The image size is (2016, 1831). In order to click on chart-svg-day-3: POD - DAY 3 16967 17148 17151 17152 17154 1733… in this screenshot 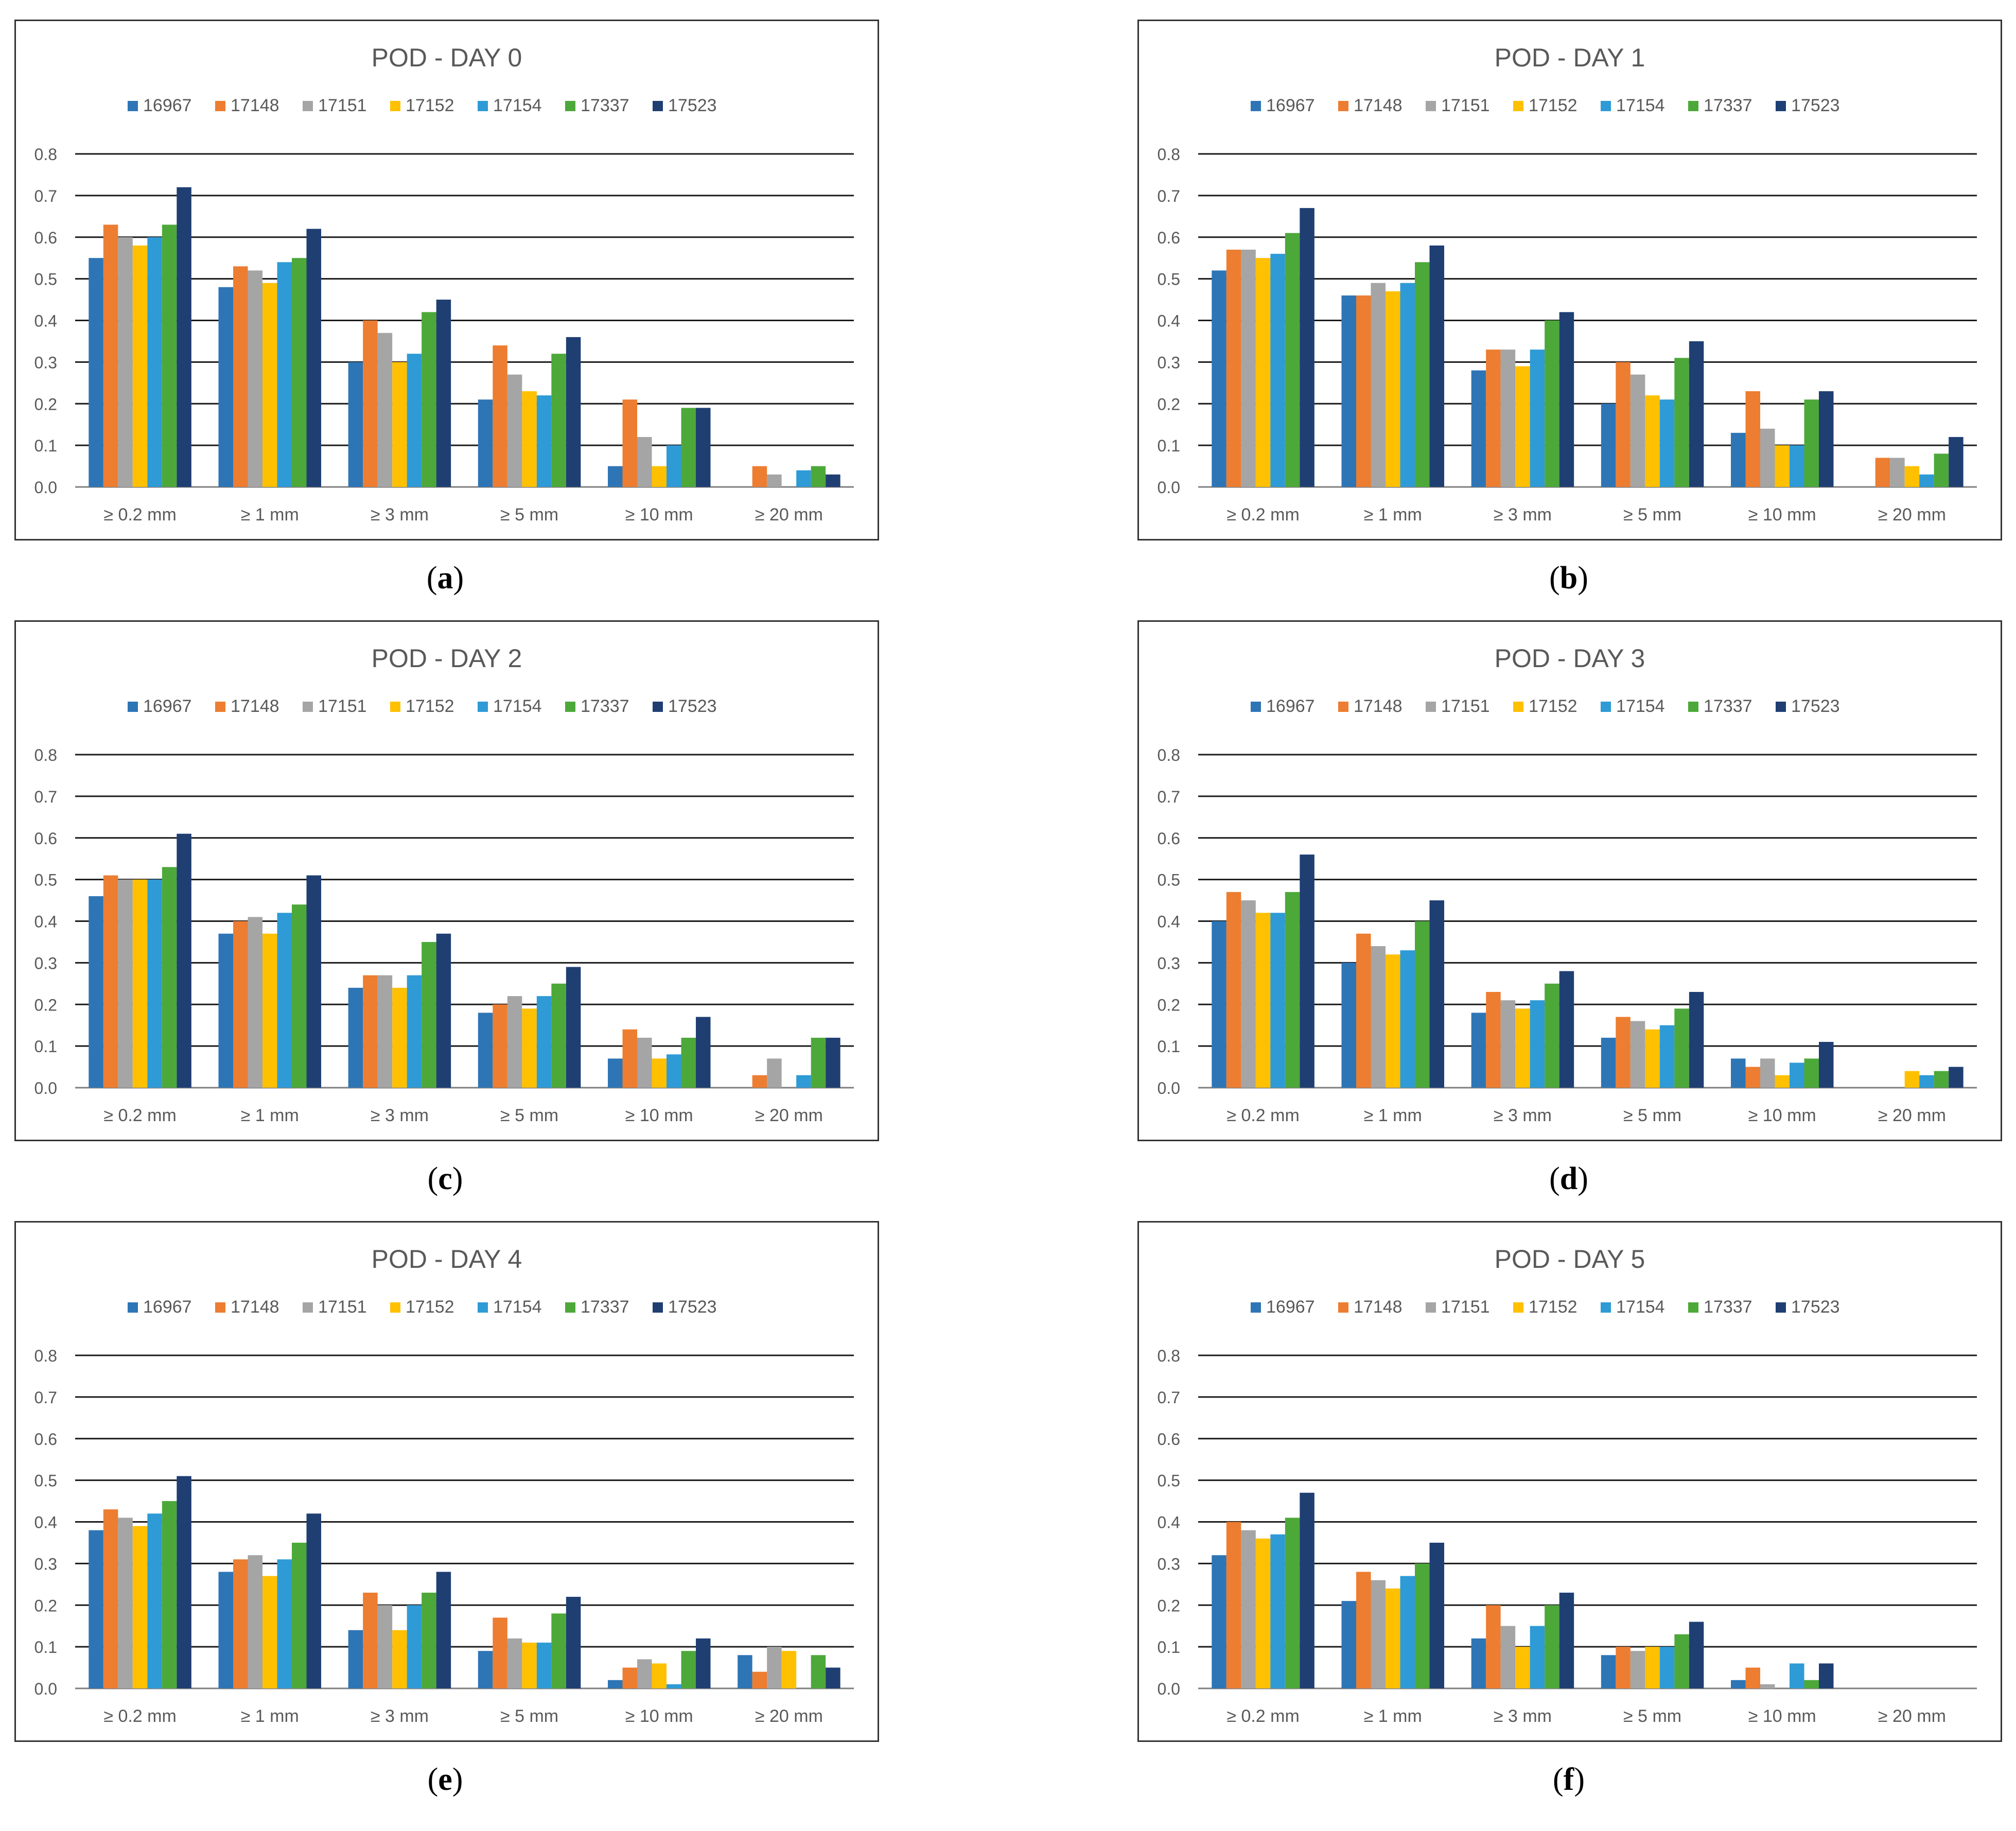, I will do `click(1568, 885)`.